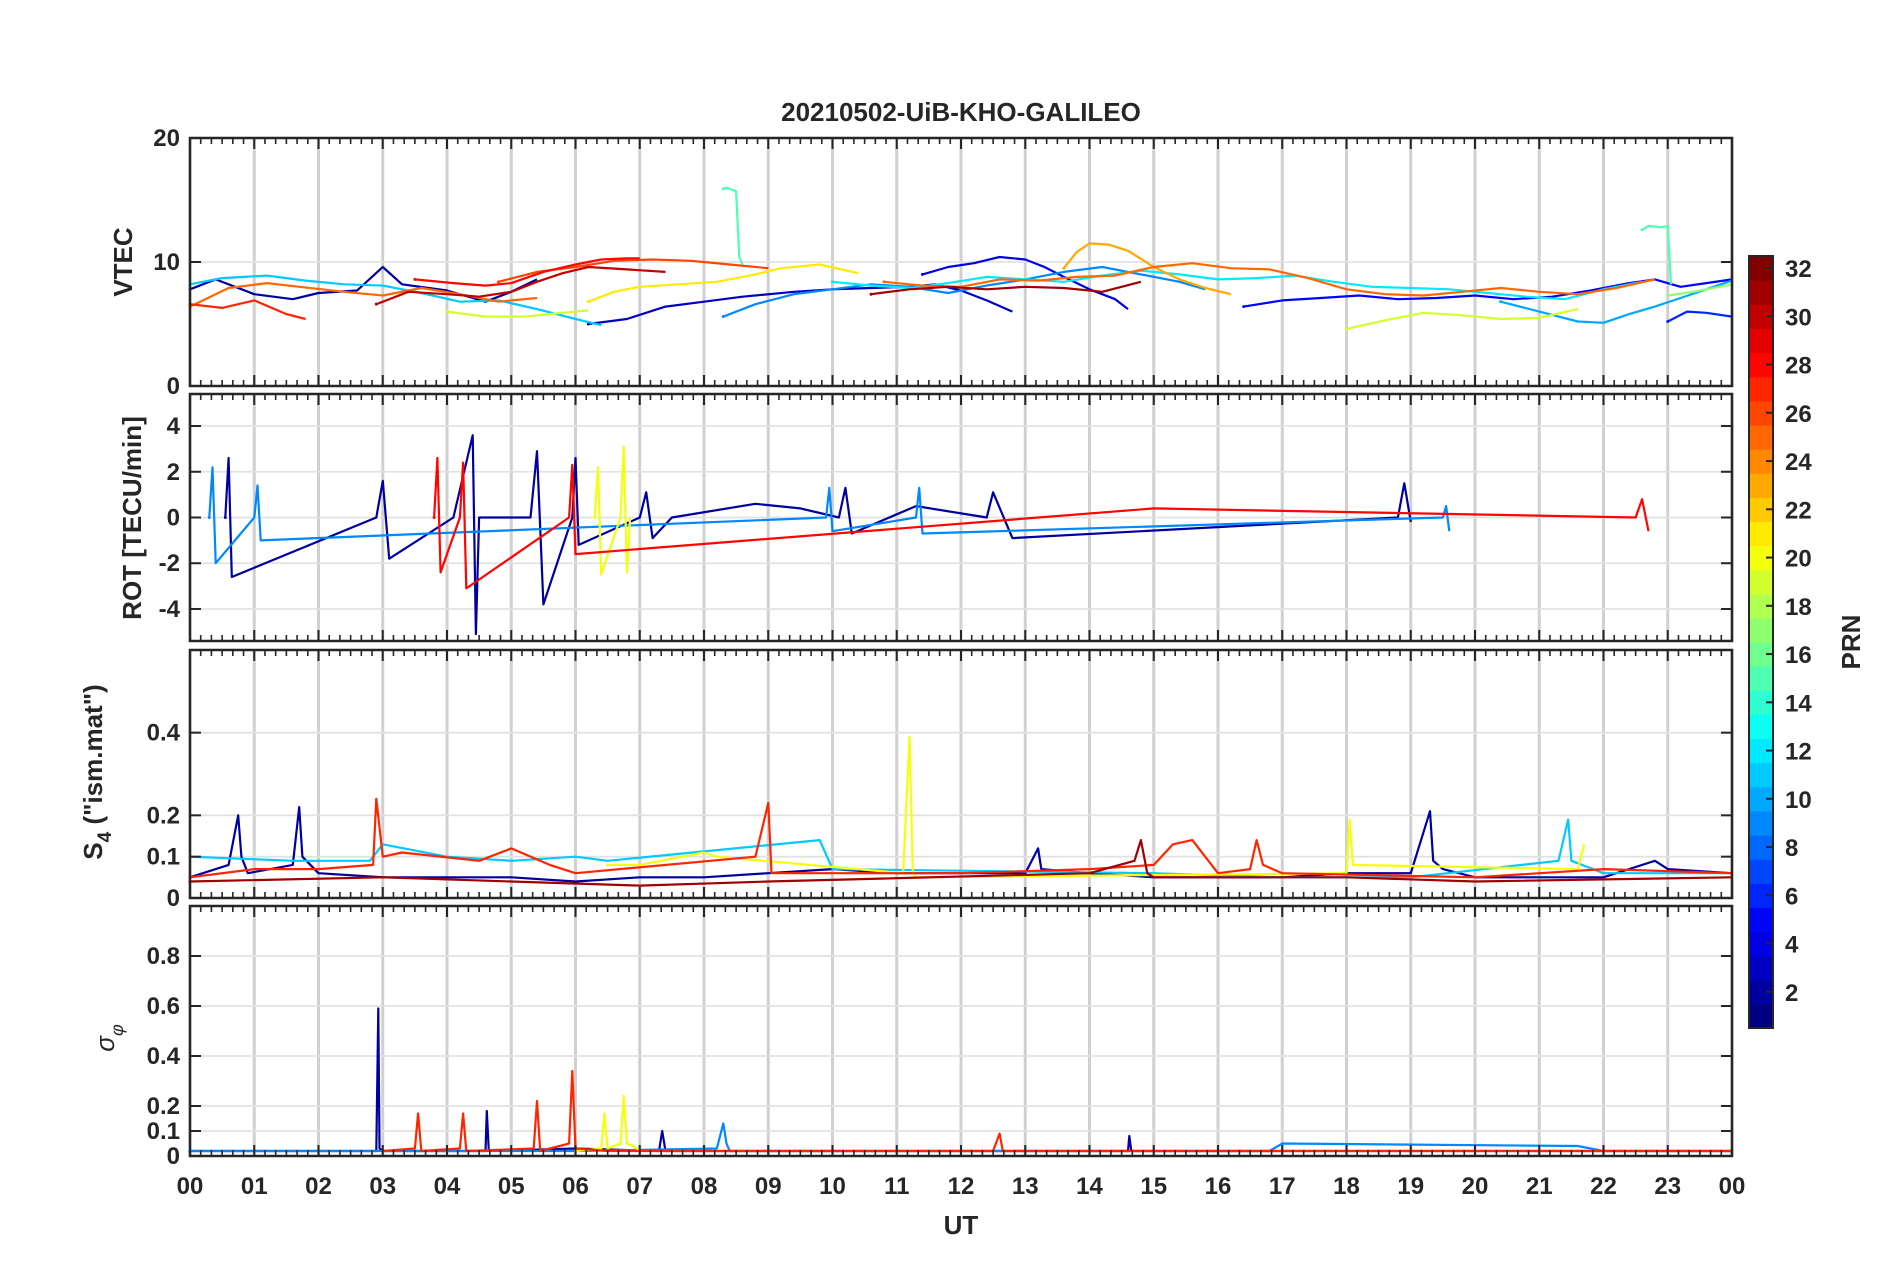 The height and width of the screenshot is (1272, 1902). What do you see at coordinates (1218, 1186) in the screenshot?
I see `x-tick-label: 16` at bounding box center [1218, 1186].